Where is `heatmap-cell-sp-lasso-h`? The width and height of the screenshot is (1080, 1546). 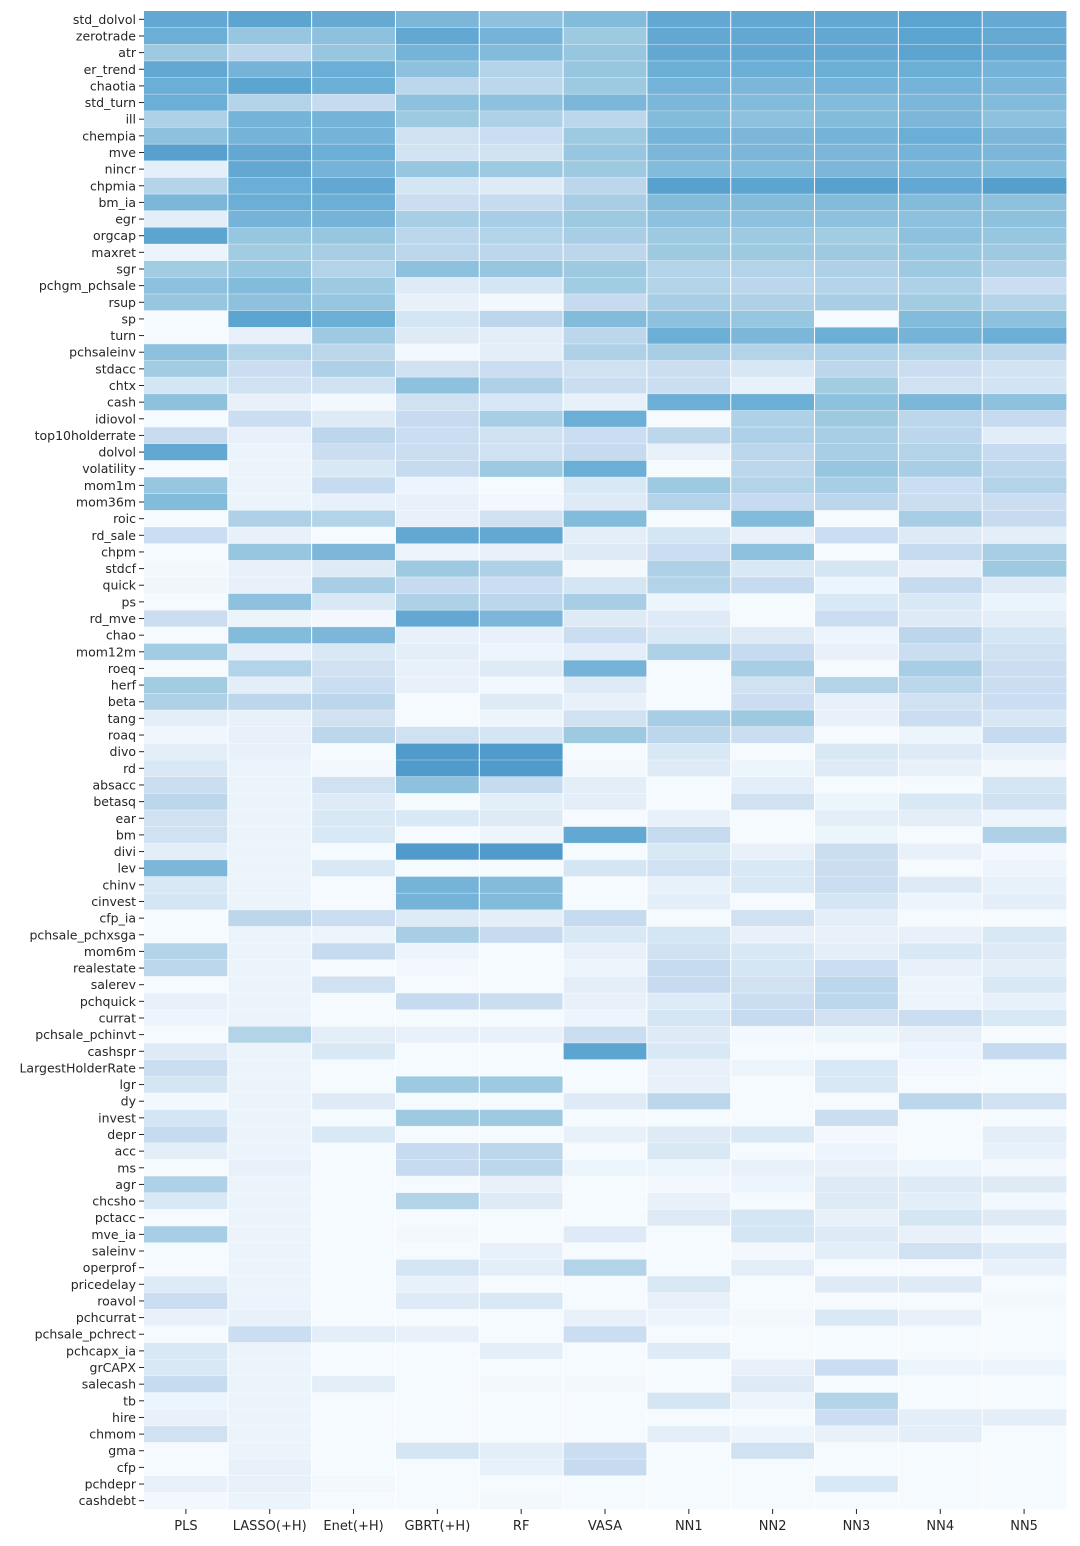 heatmap-cell-sp-lasso-h is located at coordinates (270, 319).